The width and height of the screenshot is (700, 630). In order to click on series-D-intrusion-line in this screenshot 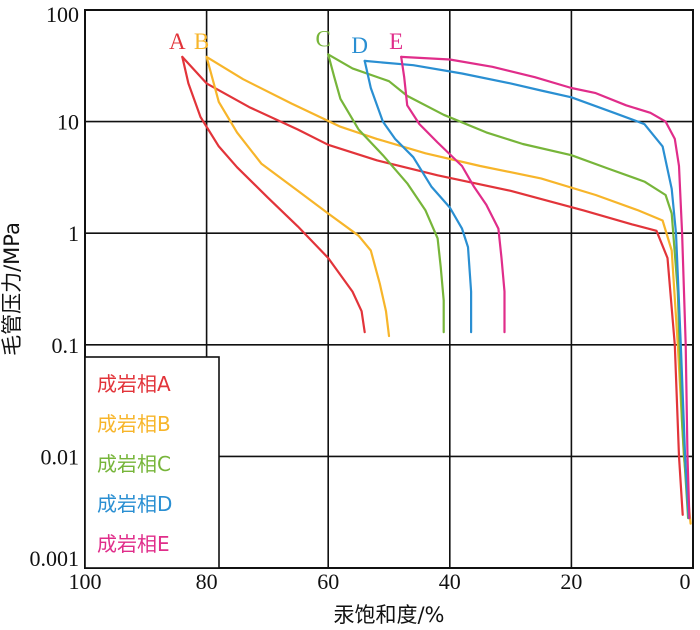, I will do `click(418, 196)`.